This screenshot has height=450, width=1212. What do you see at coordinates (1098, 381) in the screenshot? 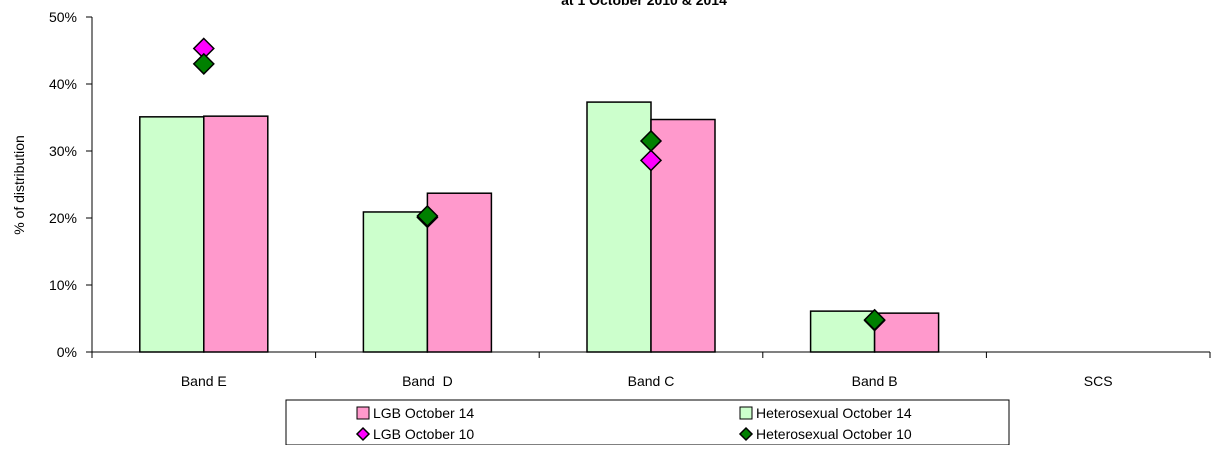
I see `x-tick-label: SCS` at bounding box center [1098, 381].